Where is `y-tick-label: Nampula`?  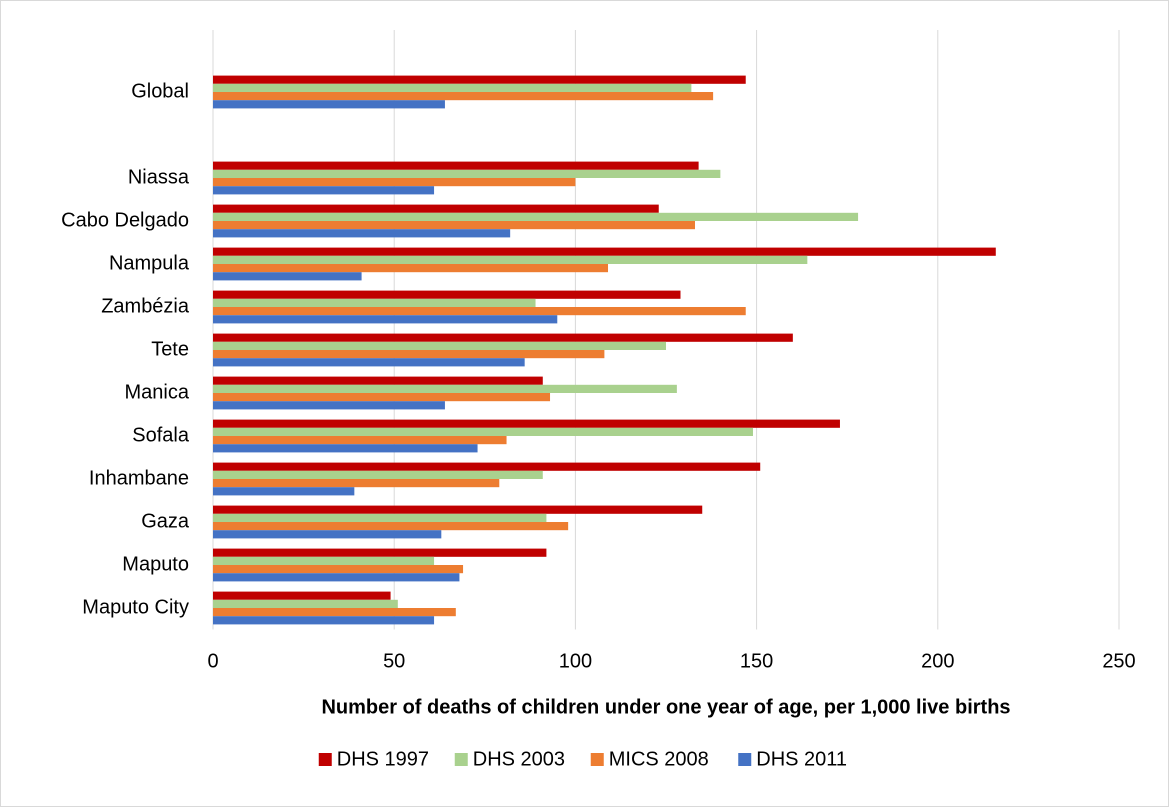
y-tick-label: Nampula is located at coordinates (149, 263).